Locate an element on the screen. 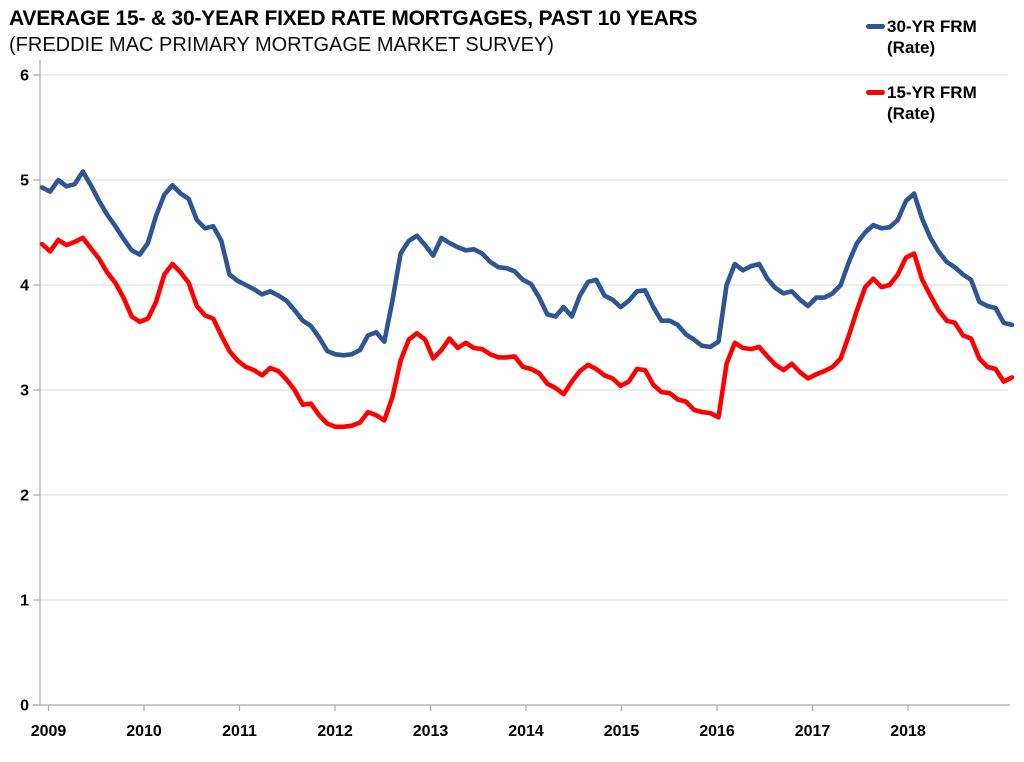 The height and width of the screenshot is (762, 1024). x-tick-label: 2013 is located at coordinates (431, 731).